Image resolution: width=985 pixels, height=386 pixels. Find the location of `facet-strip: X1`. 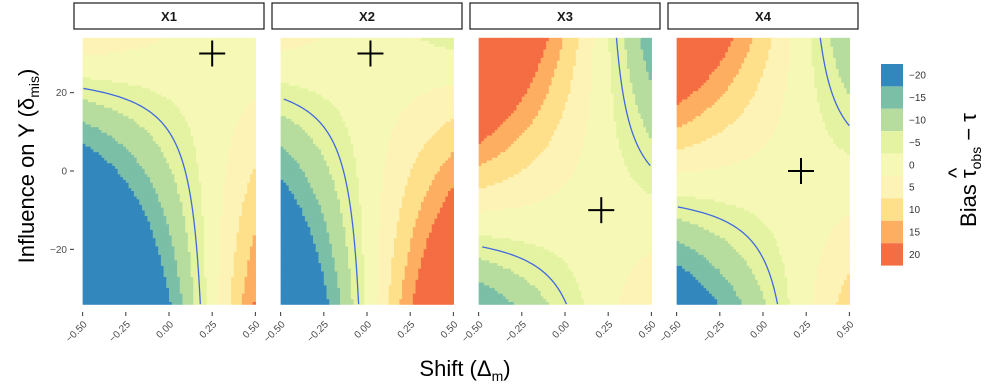

facet-strip: X1 is located at coordinates (169, 16).